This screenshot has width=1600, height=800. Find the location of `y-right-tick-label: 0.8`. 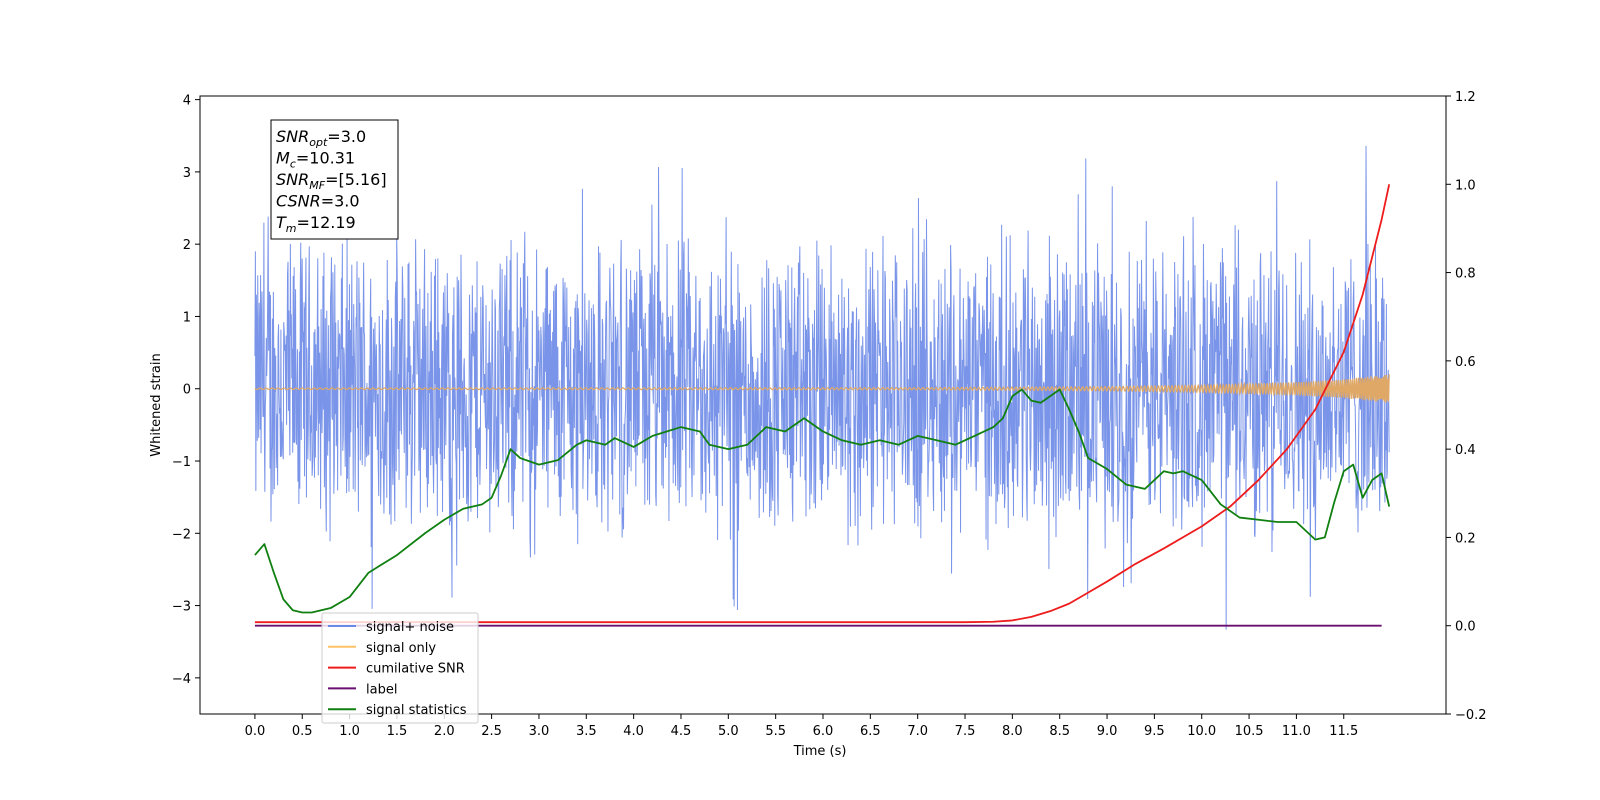

y-right-tick-label: 0.8 is located at coordinates (1465, 274).